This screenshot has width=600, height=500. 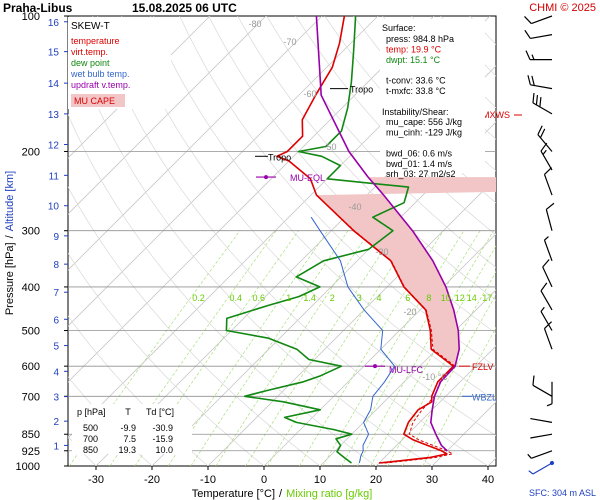 I want to click on temperature-tick-label: 40, so click(x=488, y=480).